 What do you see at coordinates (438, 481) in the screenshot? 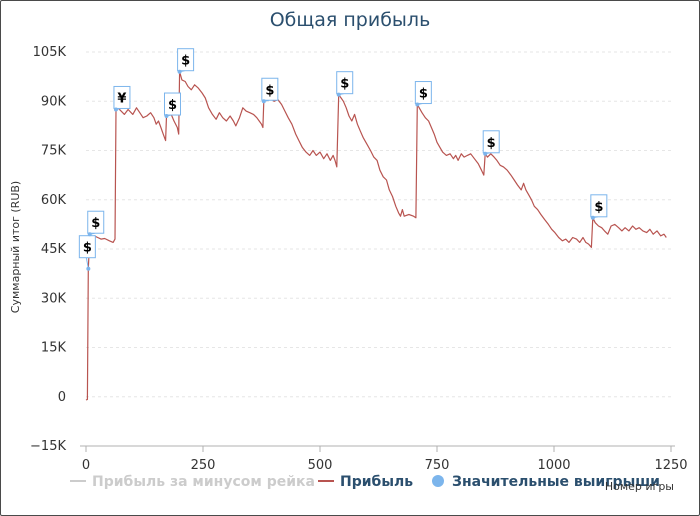
I see `legend-symbol` at bounding box center [438, 481].